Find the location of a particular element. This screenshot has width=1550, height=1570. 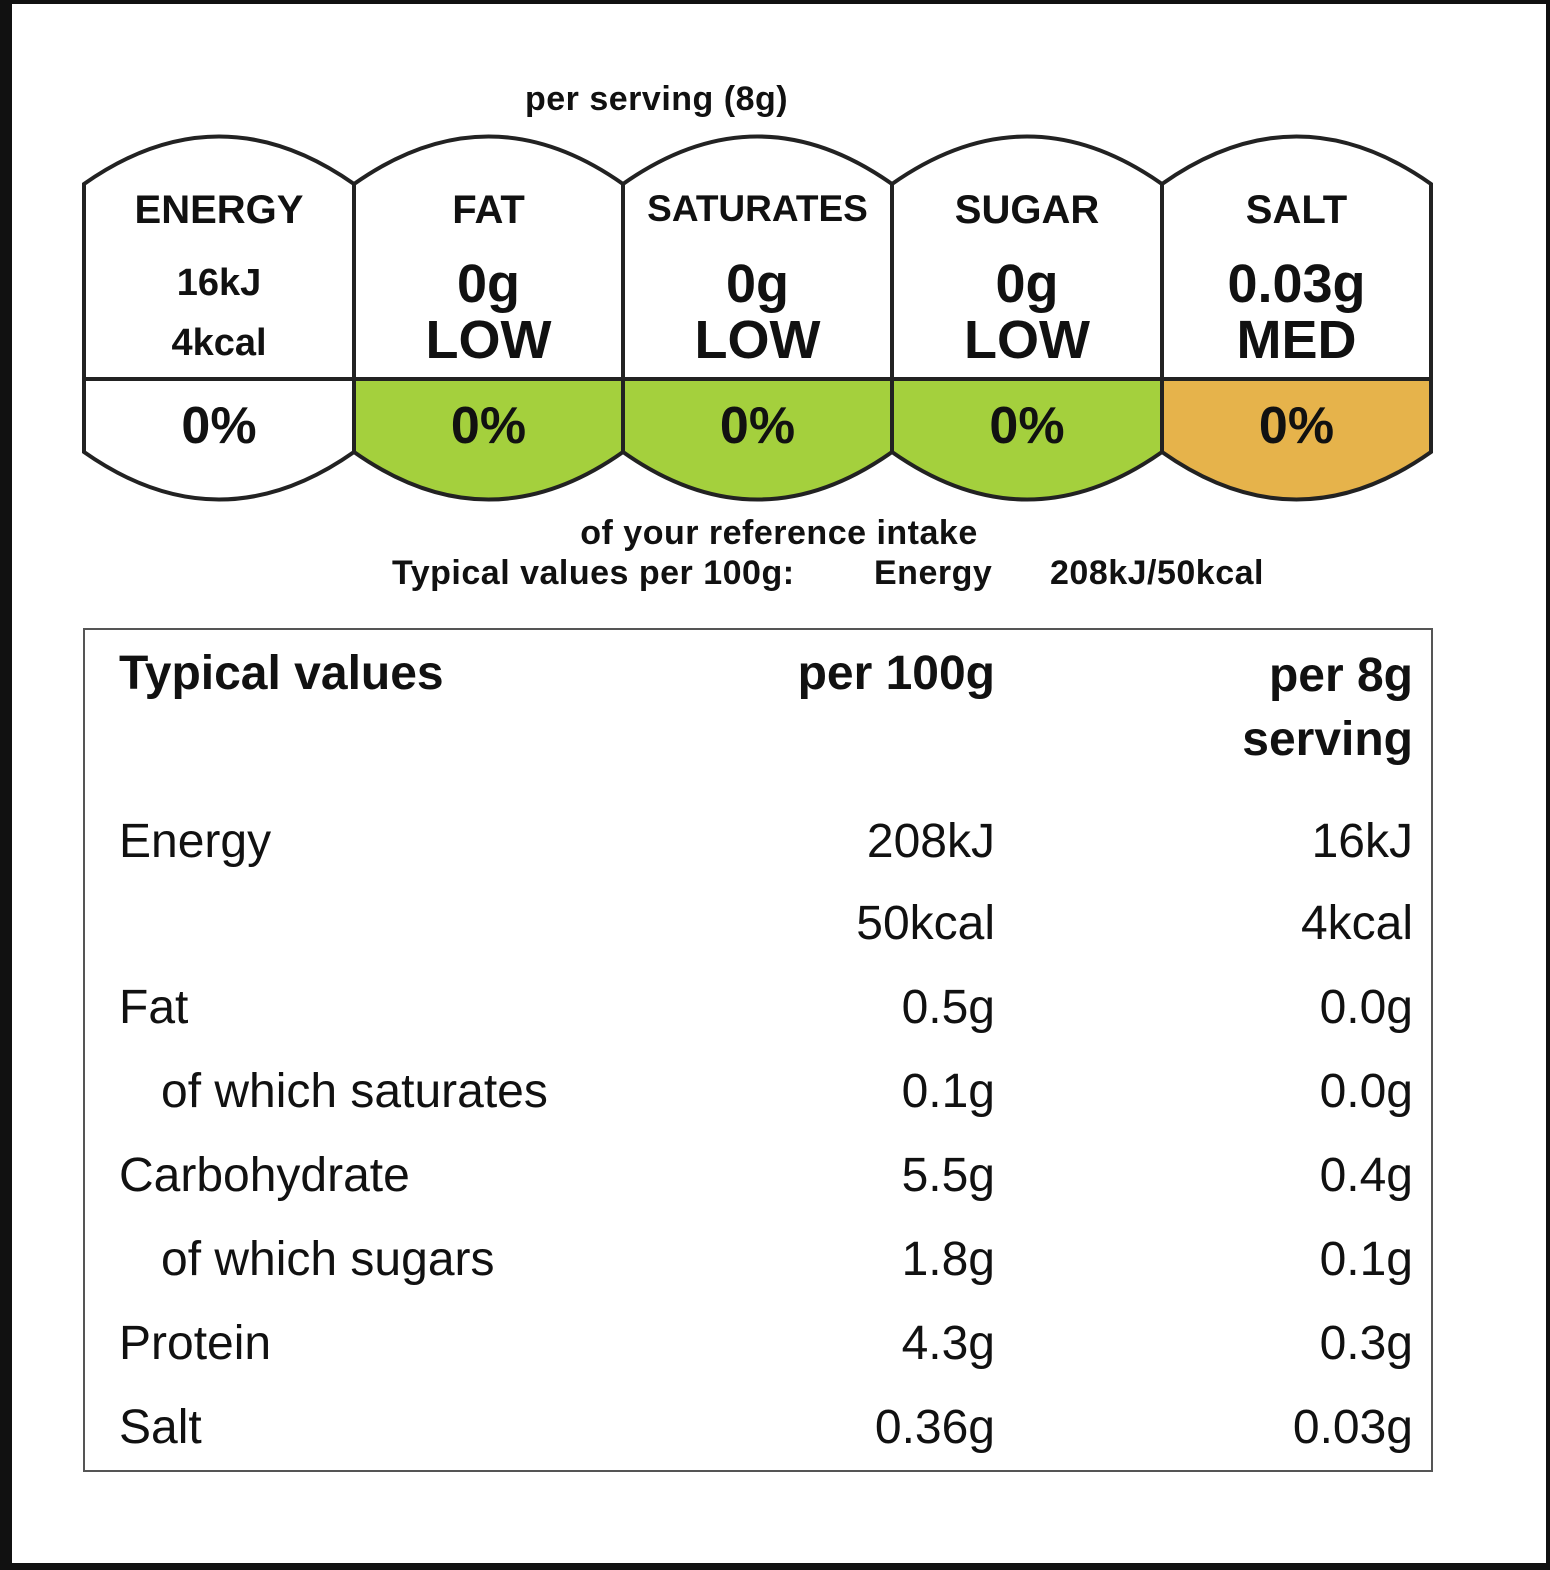

tl-top-cell-fat is located at coordinates (488, 257).